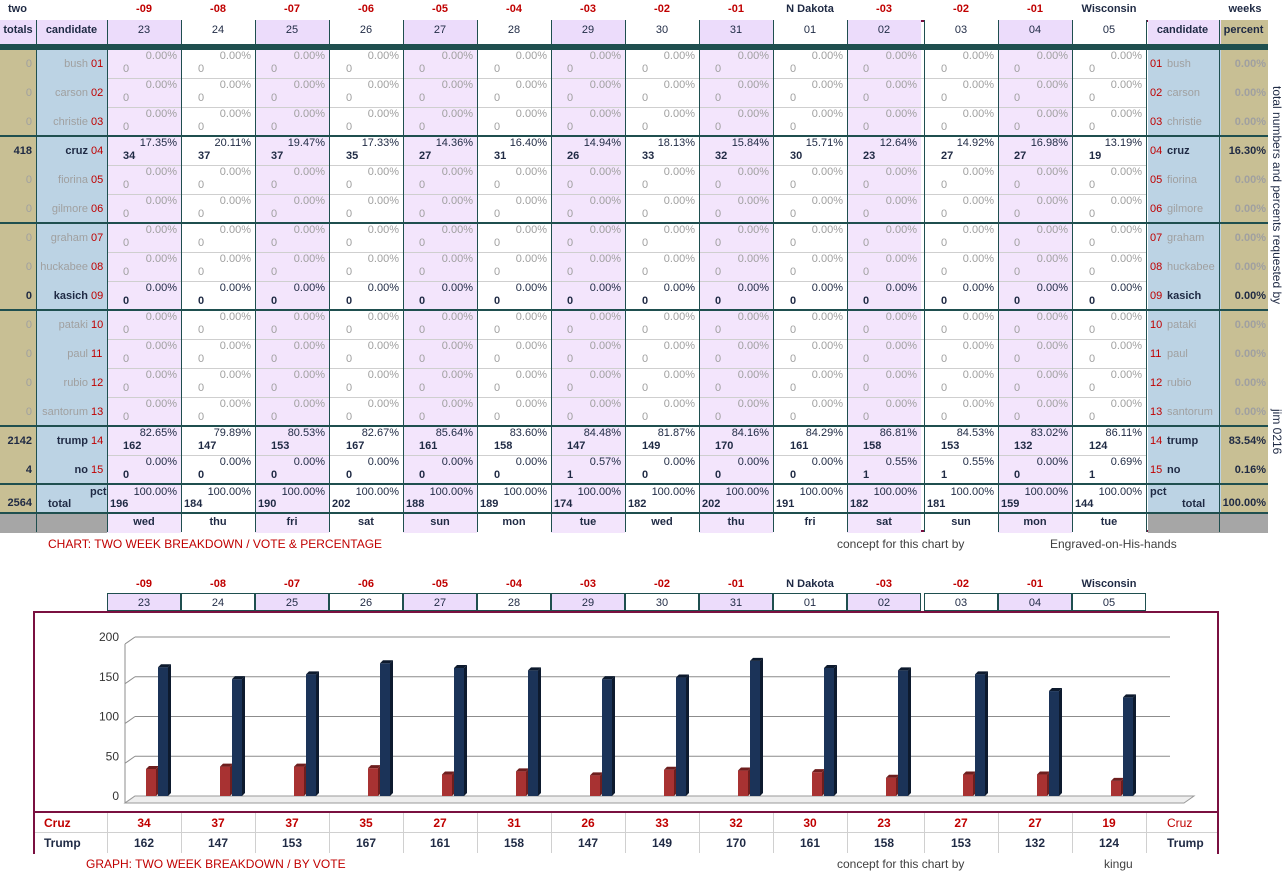  What do you see at coordinates (97, 325) in the screenshot?
I see `candidate-number: 10` at bounding box center [97, 325].